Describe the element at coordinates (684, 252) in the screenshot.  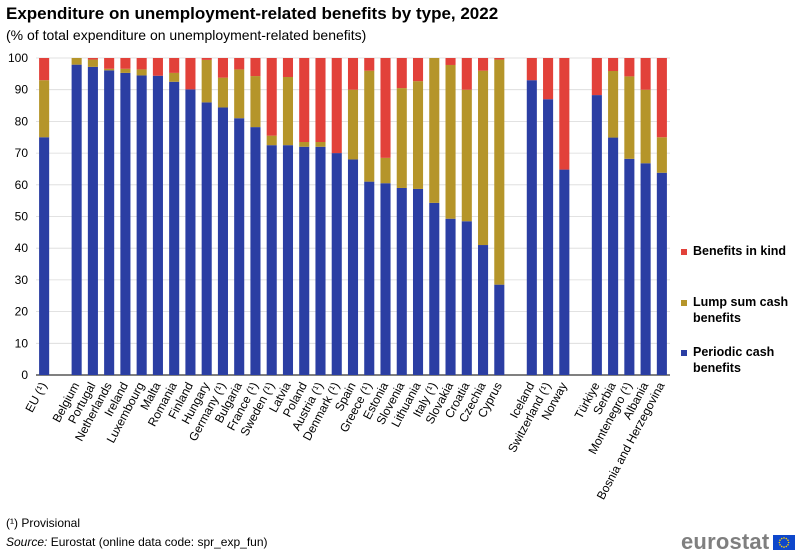
I see `legend-swatch-in-kind` at that location.